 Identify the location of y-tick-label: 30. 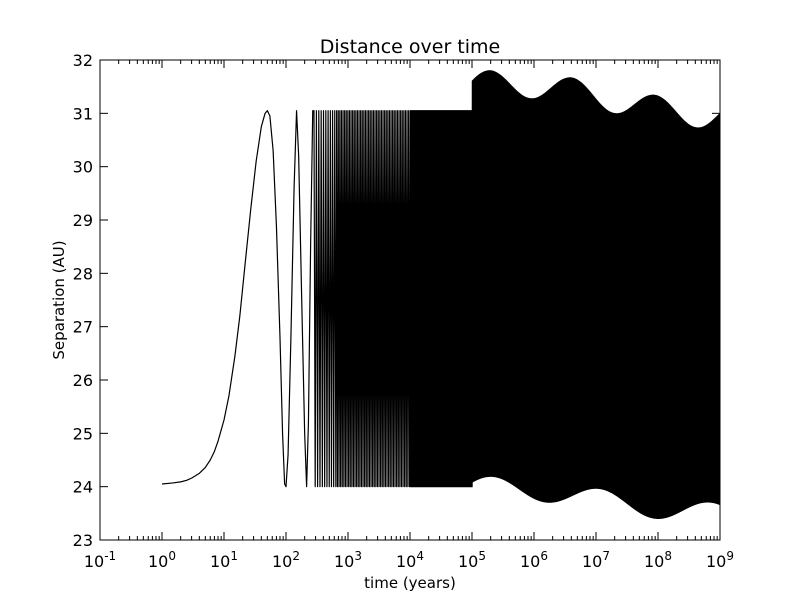
(83, 167).